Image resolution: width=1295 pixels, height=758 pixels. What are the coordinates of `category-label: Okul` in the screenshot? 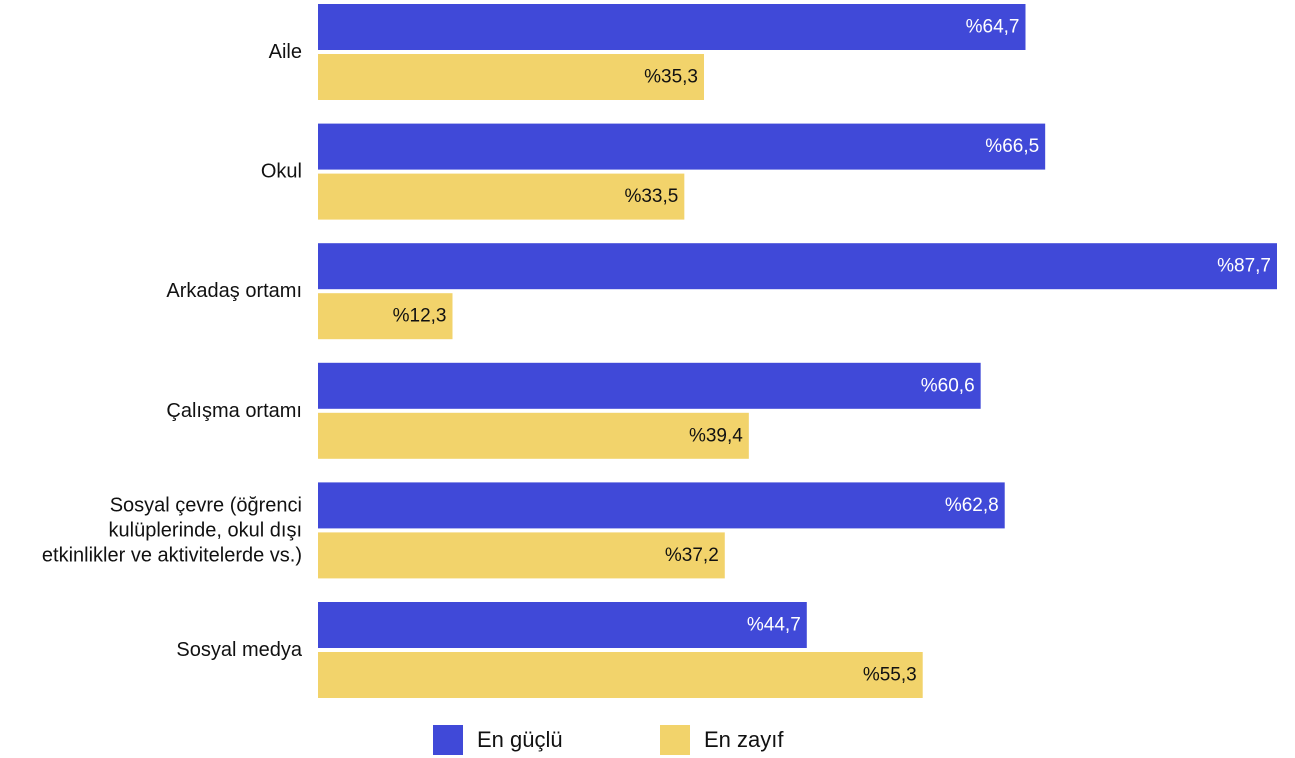 It's located at (281, 172).